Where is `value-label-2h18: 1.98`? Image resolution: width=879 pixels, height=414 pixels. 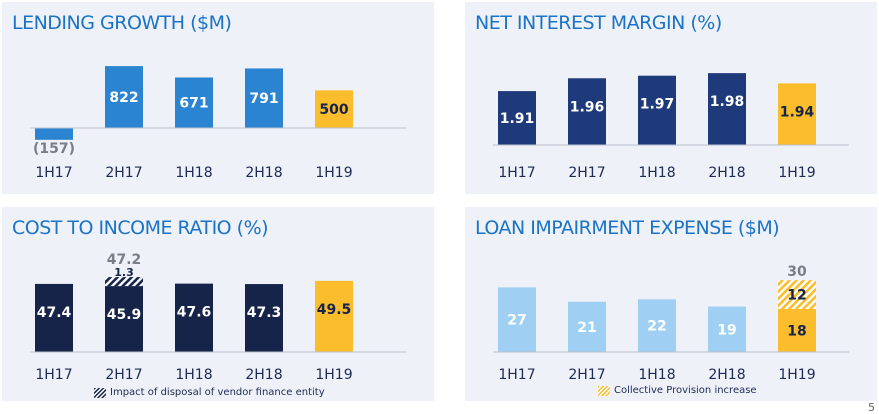
value-label-2h18: 1.98 is located at coordinates (727, 102).